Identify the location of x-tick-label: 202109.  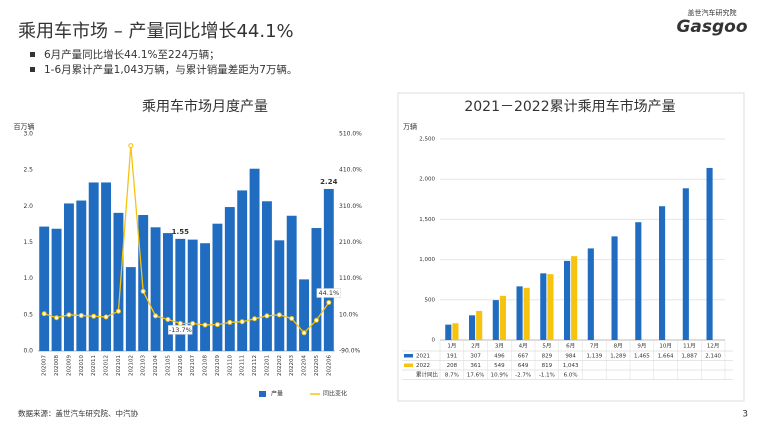
(218, 365).